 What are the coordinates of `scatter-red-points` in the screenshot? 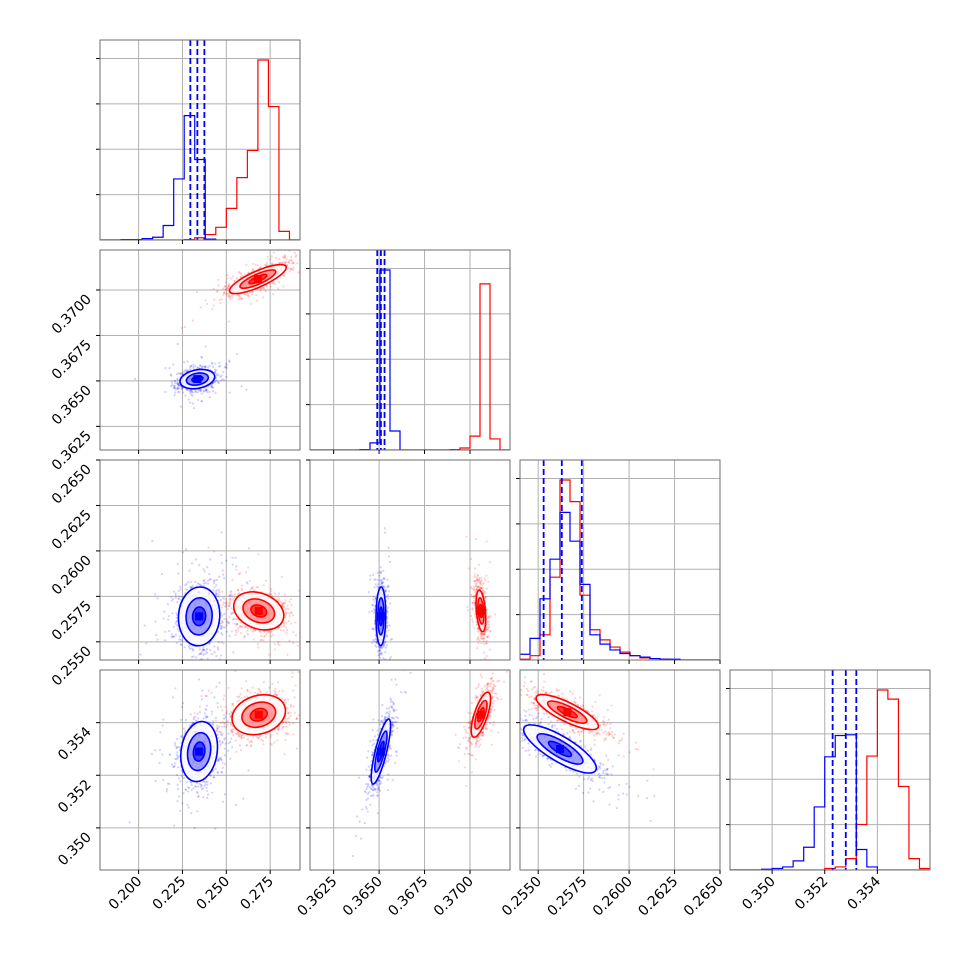 It's located at (240, 290).